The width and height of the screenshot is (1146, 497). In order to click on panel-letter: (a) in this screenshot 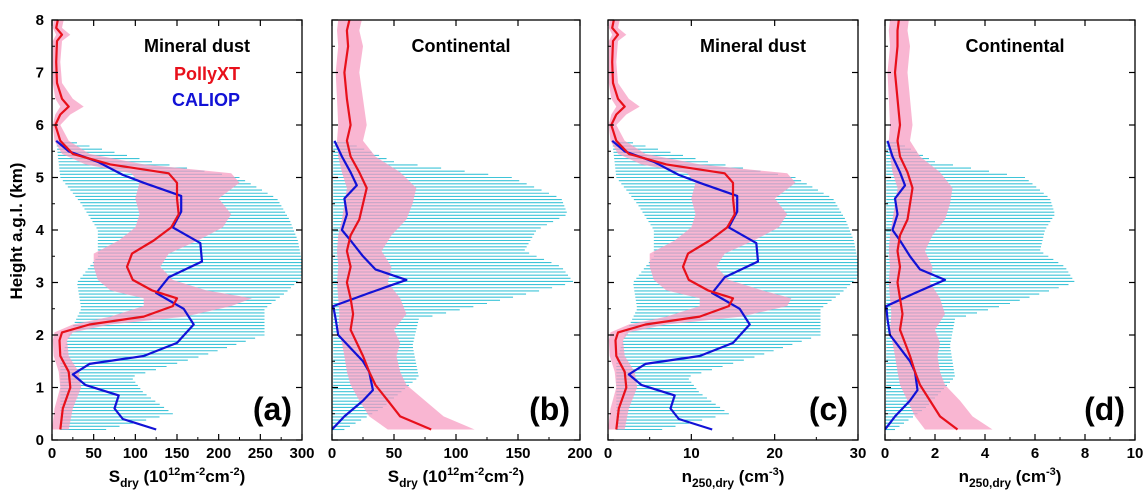, I will do `click(272, 409)`.